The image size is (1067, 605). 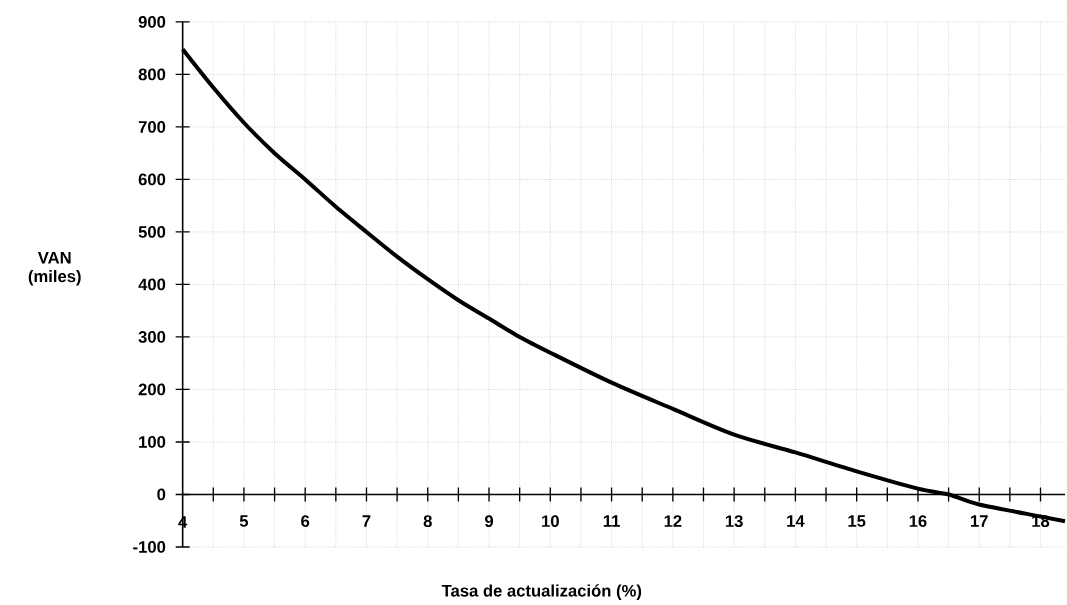 I want to click on x-axis-title: Tasa de actualización (%), so click(x=541, y=592).